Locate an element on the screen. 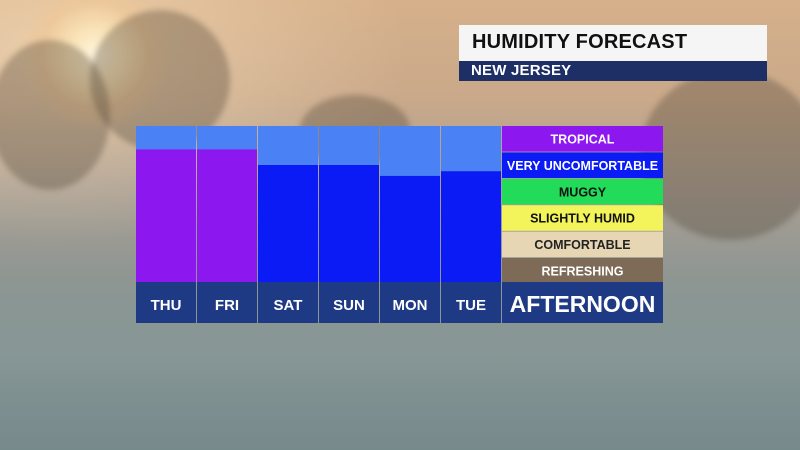  page-title: HUMIDITY FORECAST is located at coordinates (580, 42).